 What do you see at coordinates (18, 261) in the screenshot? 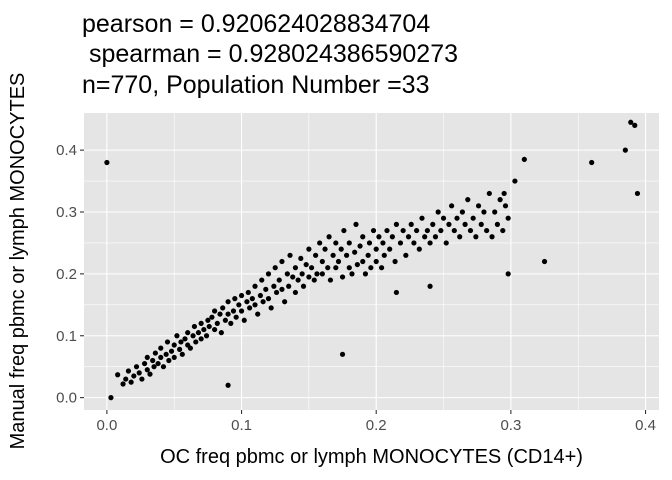
I see `y-axis-title: Manual freq pbmc or lymph MONOCYTES` at bounding box center [18, 261].